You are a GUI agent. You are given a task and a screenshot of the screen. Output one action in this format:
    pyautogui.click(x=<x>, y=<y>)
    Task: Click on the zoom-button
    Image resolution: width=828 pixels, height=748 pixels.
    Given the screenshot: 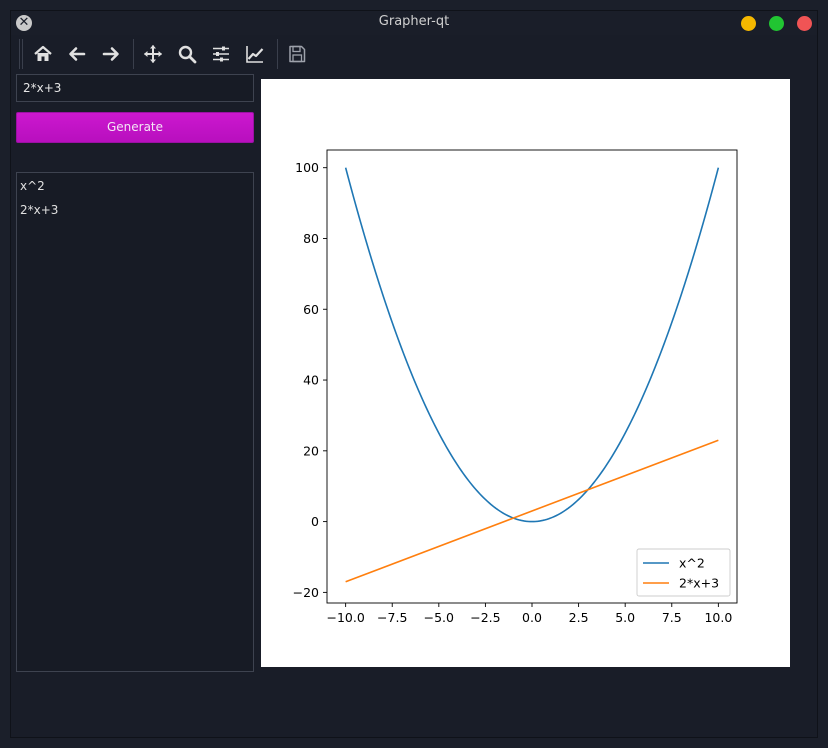 What is the action you would take?
    pyautogui.click(x=187, y=54)
    